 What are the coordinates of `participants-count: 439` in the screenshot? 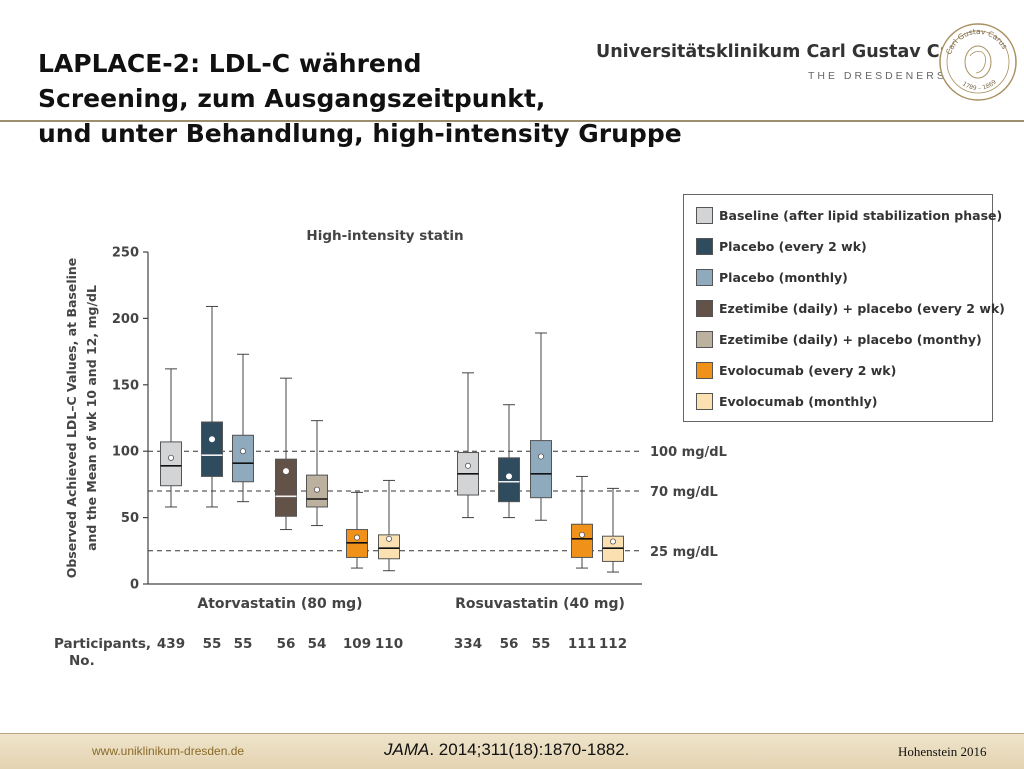 It's located at (171, 644).